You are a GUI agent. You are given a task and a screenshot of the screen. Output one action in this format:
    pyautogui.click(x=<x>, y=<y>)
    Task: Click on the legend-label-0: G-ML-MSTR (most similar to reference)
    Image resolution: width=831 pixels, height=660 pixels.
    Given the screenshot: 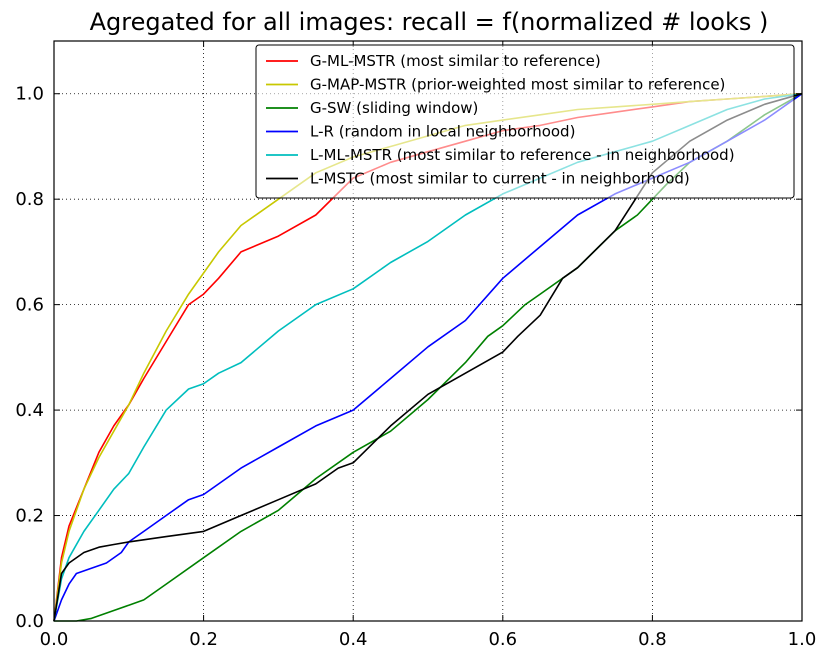 What is the action you would take?
    pyautogui.click(x=455, y=61)
    